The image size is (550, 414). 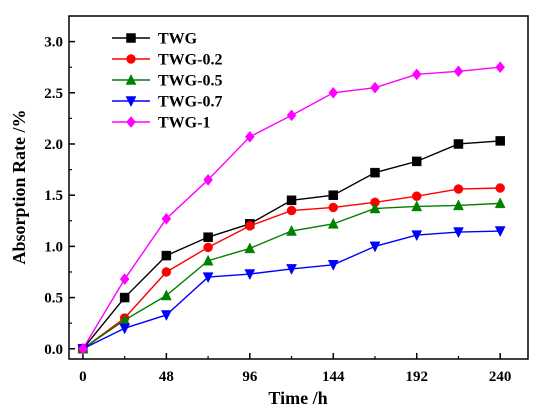 I want to click on y-tick-label: 1.0, so click(x=53, y=247).